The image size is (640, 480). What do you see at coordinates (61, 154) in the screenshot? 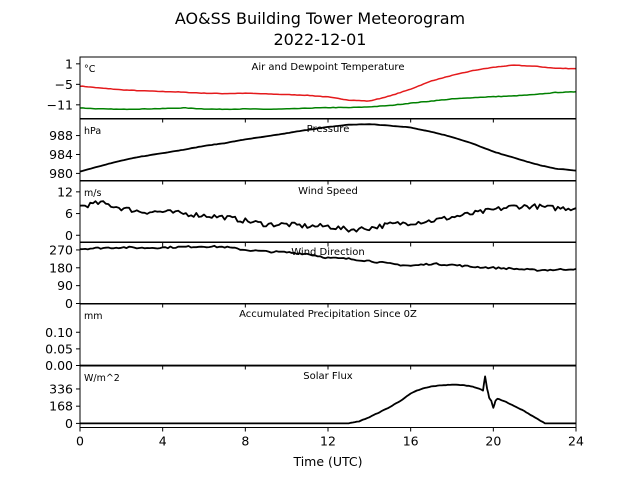
I see `ytick-label-2-2: 984` at bounding box center [61, 154].